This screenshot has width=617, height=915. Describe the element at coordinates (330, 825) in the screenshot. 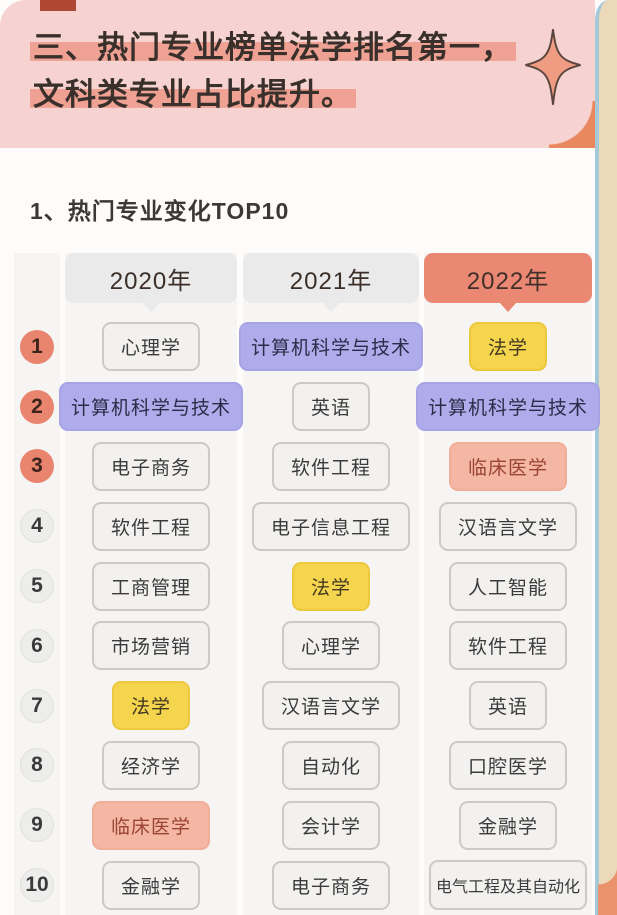

I see `major-pill: 会计学` at that location.